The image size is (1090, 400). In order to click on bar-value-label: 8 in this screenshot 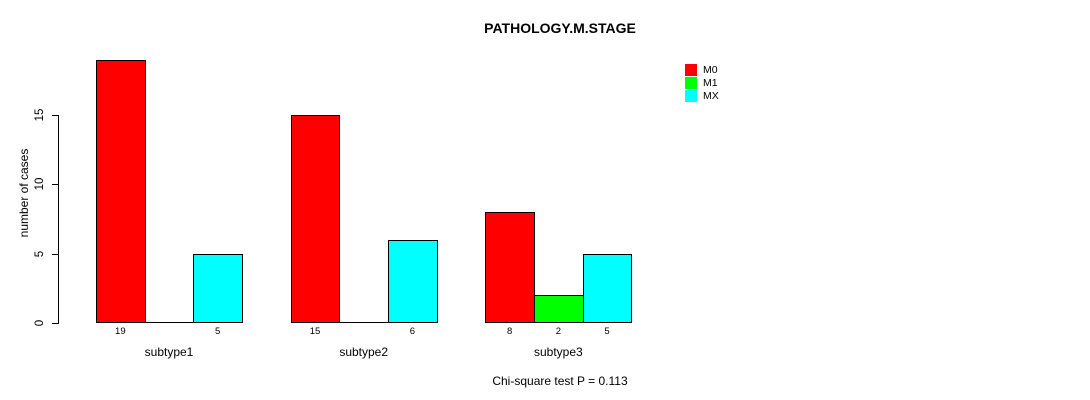, I will do `click(510, 331)`.